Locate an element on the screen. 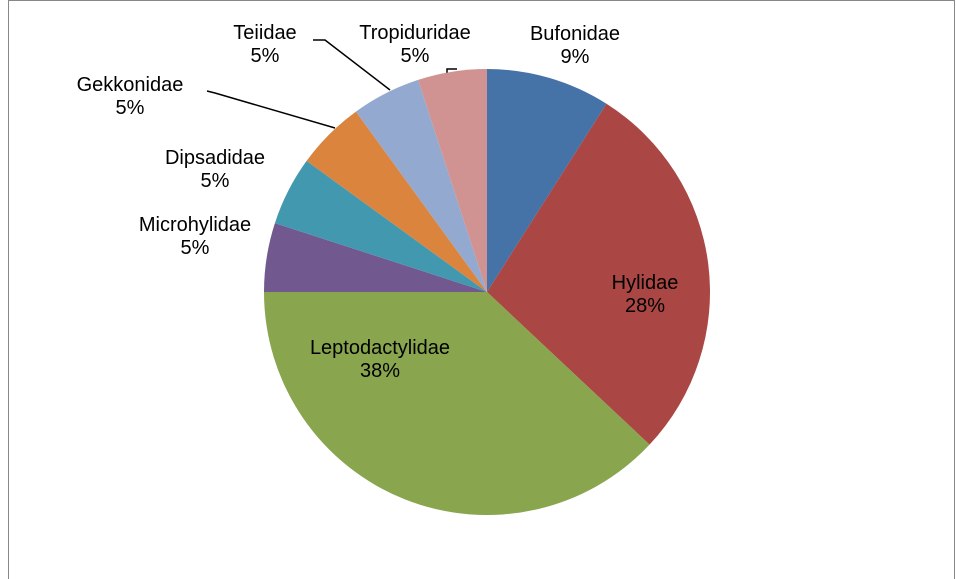  slice-label: Tropiduridae 5% is located at coordinates (415, 45).